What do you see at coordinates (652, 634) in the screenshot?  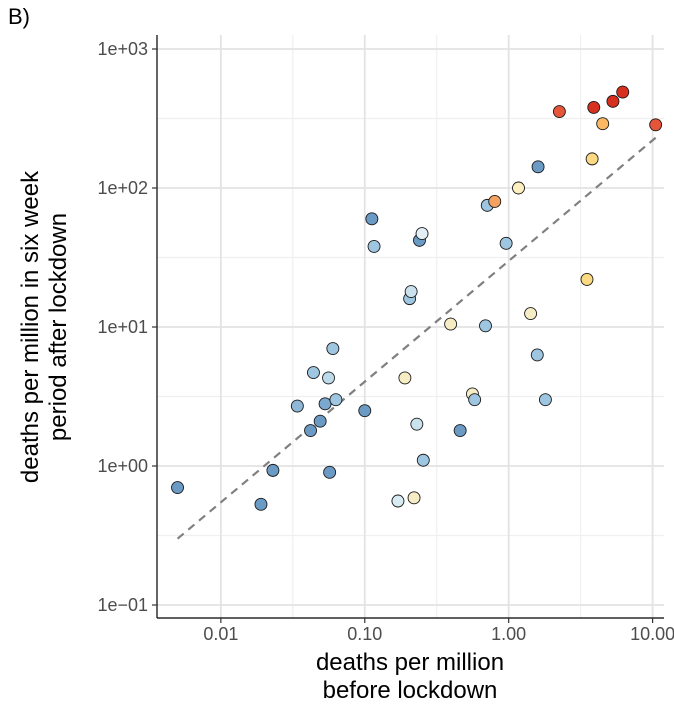 I see `x-tick-label: 10.00` at bounding box center [652, 634].